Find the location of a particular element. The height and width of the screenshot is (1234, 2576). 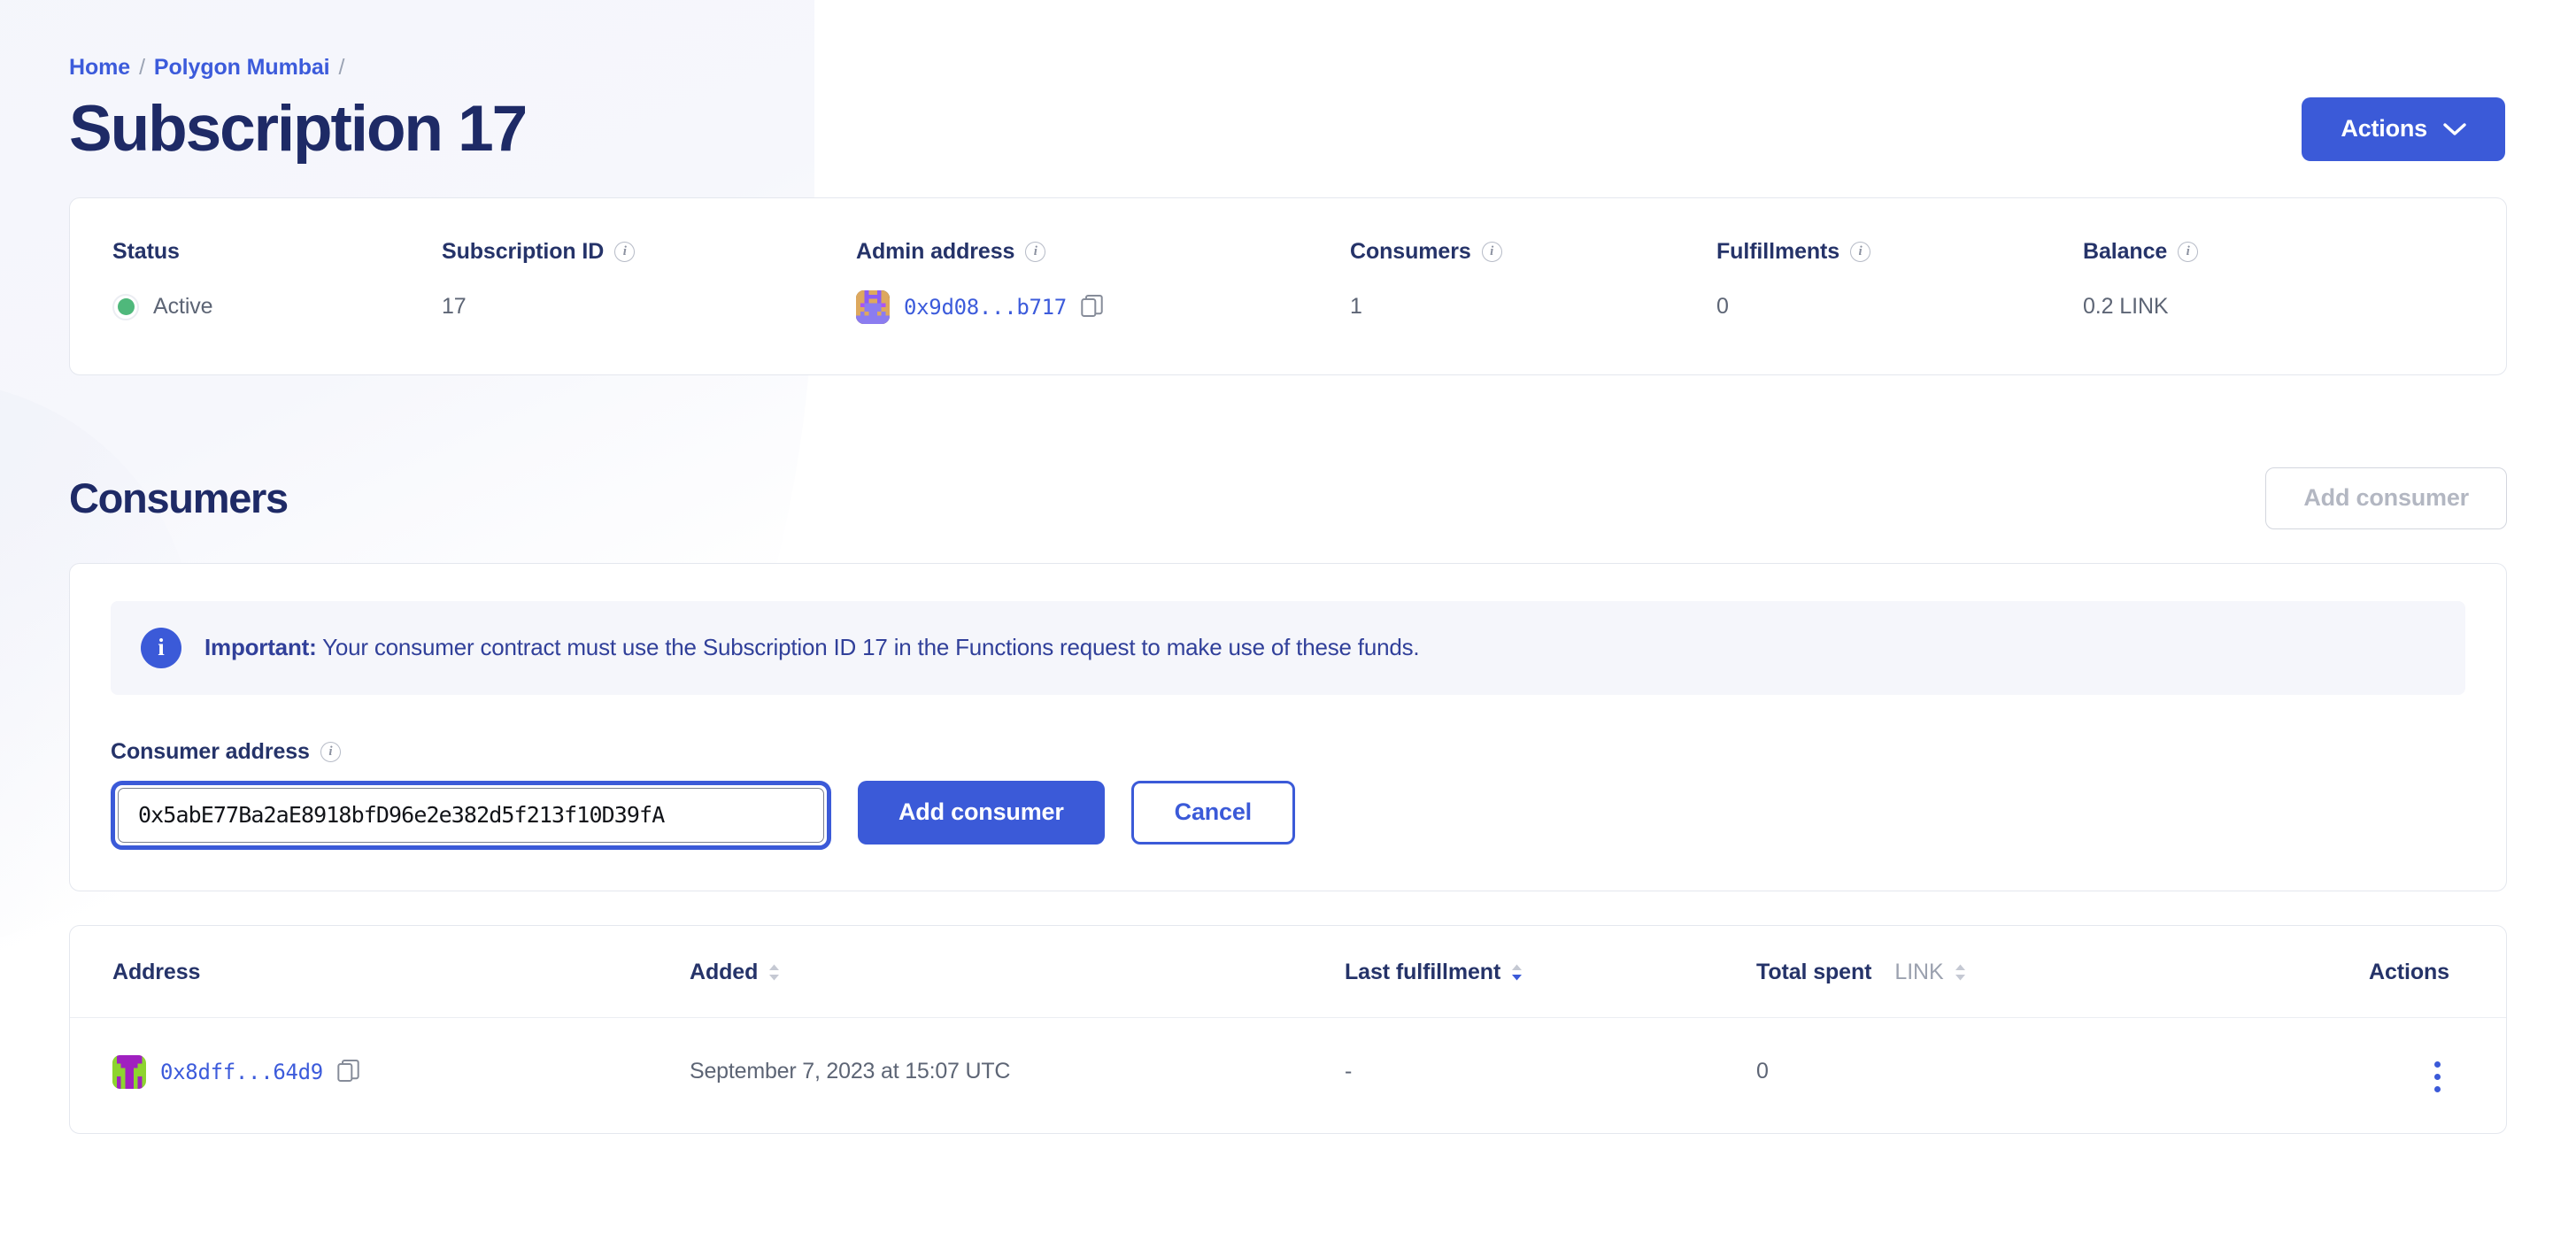

column-header-total-spent: Total spent LINK is located at coordinates (1983, 972).